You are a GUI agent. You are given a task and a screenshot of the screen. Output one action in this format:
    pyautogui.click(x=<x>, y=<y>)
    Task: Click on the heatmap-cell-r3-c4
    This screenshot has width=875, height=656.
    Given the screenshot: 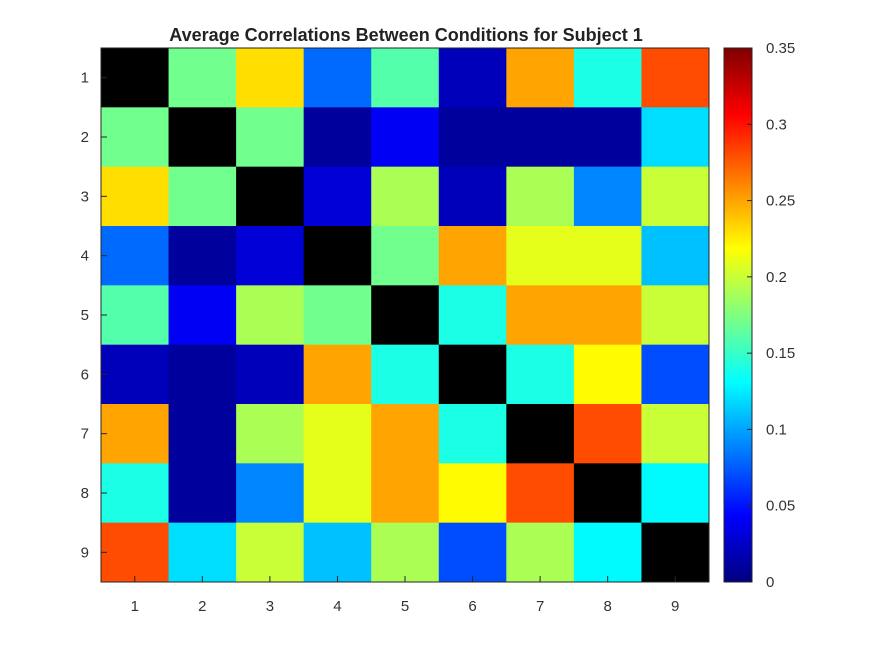 What is the action you would take?
    pyautogui.click(x=337, y=196)
    